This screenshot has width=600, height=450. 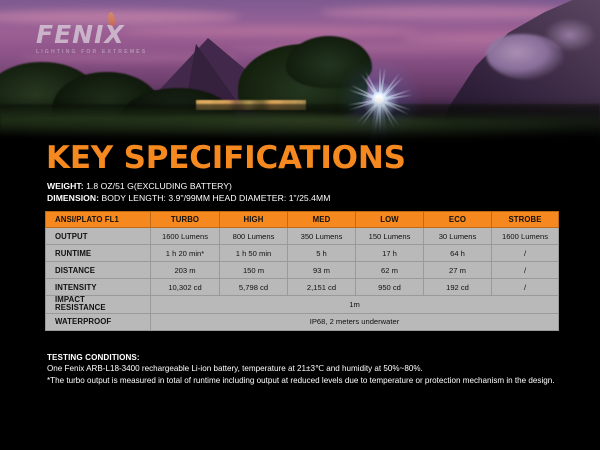 What do you see at coordinates (98, 219) in the screenshot?
I see `column-header-ansi: ANSI/PLATO FL1` at bounding box center [98, 219].